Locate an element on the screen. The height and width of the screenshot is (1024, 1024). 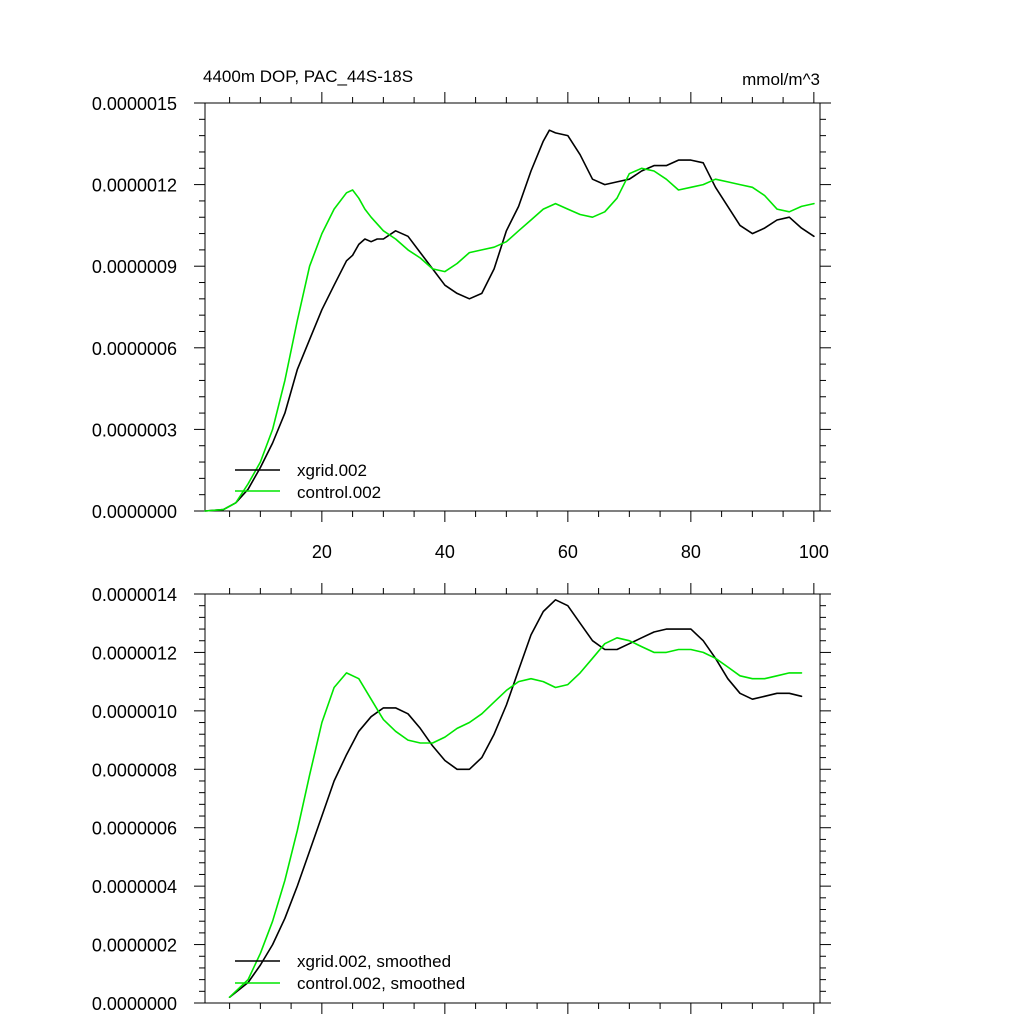
y-tick-label: 0.0000010 is located at coordinates (134, 712).